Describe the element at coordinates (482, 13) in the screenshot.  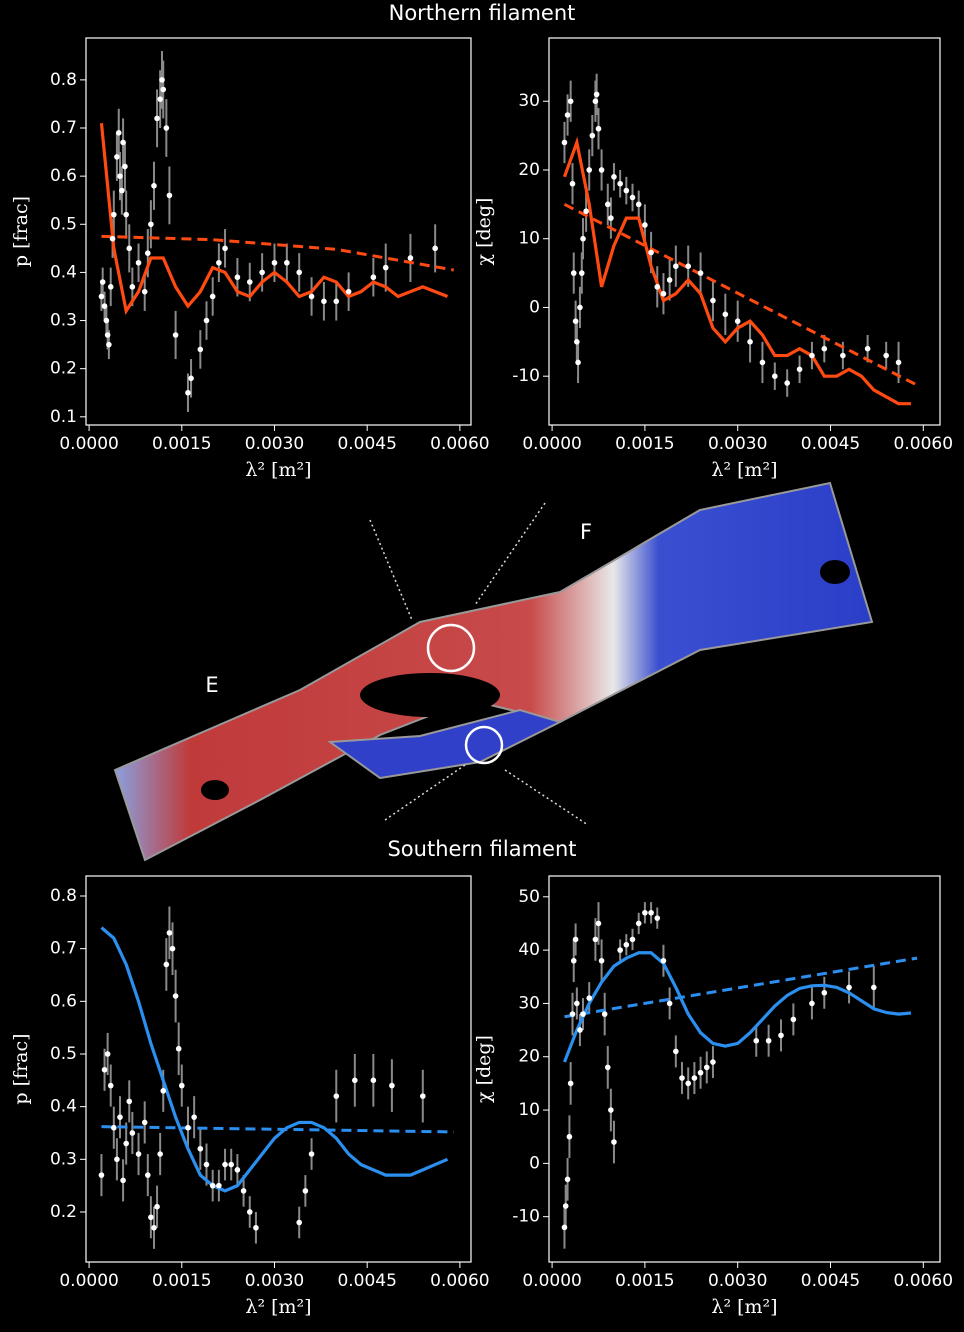
I see `north-title: Northern filament` at that location.